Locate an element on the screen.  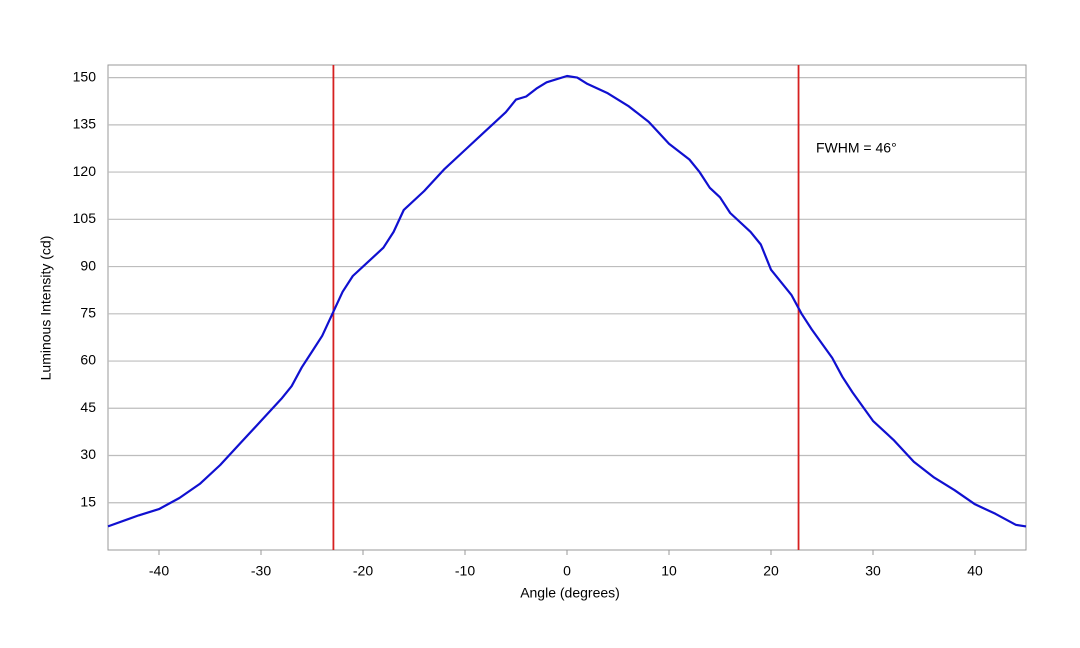
x-tick-label: -10 is located at coordinates (465, 571).